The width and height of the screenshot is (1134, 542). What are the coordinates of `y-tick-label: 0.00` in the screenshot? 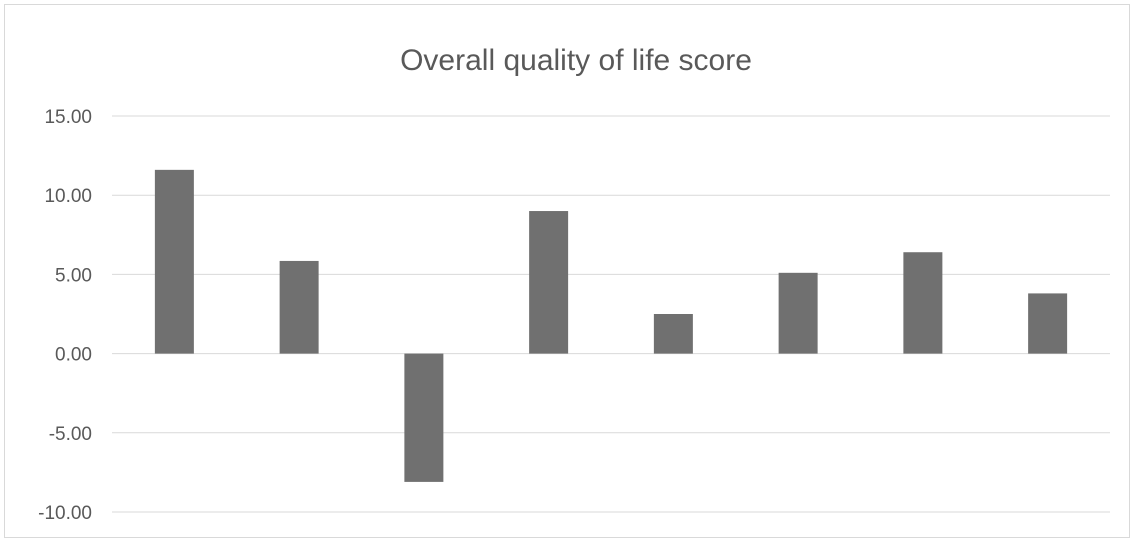 It's located at (73, 355).